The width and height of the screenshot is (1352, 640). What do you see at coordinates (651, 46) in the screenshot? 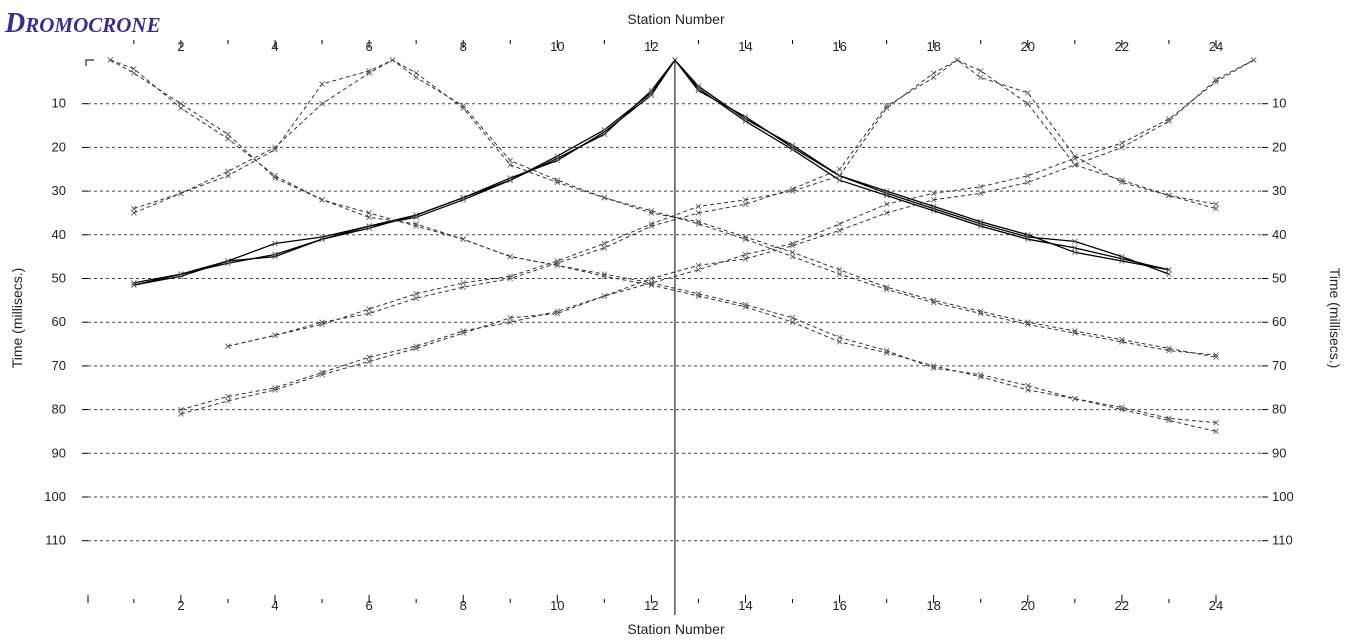
I see `x-tick-label-top-12: 12` at bounding box center [651, 46].